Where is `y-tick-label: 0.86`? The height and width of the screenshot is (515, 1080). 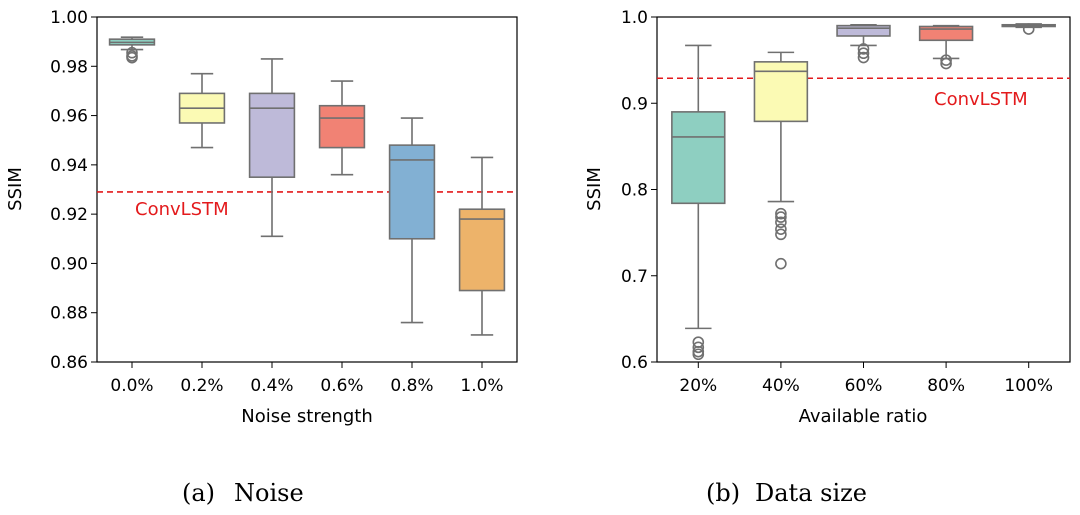 y-tick-label: 0.86 is located at coordinates (69, 363).